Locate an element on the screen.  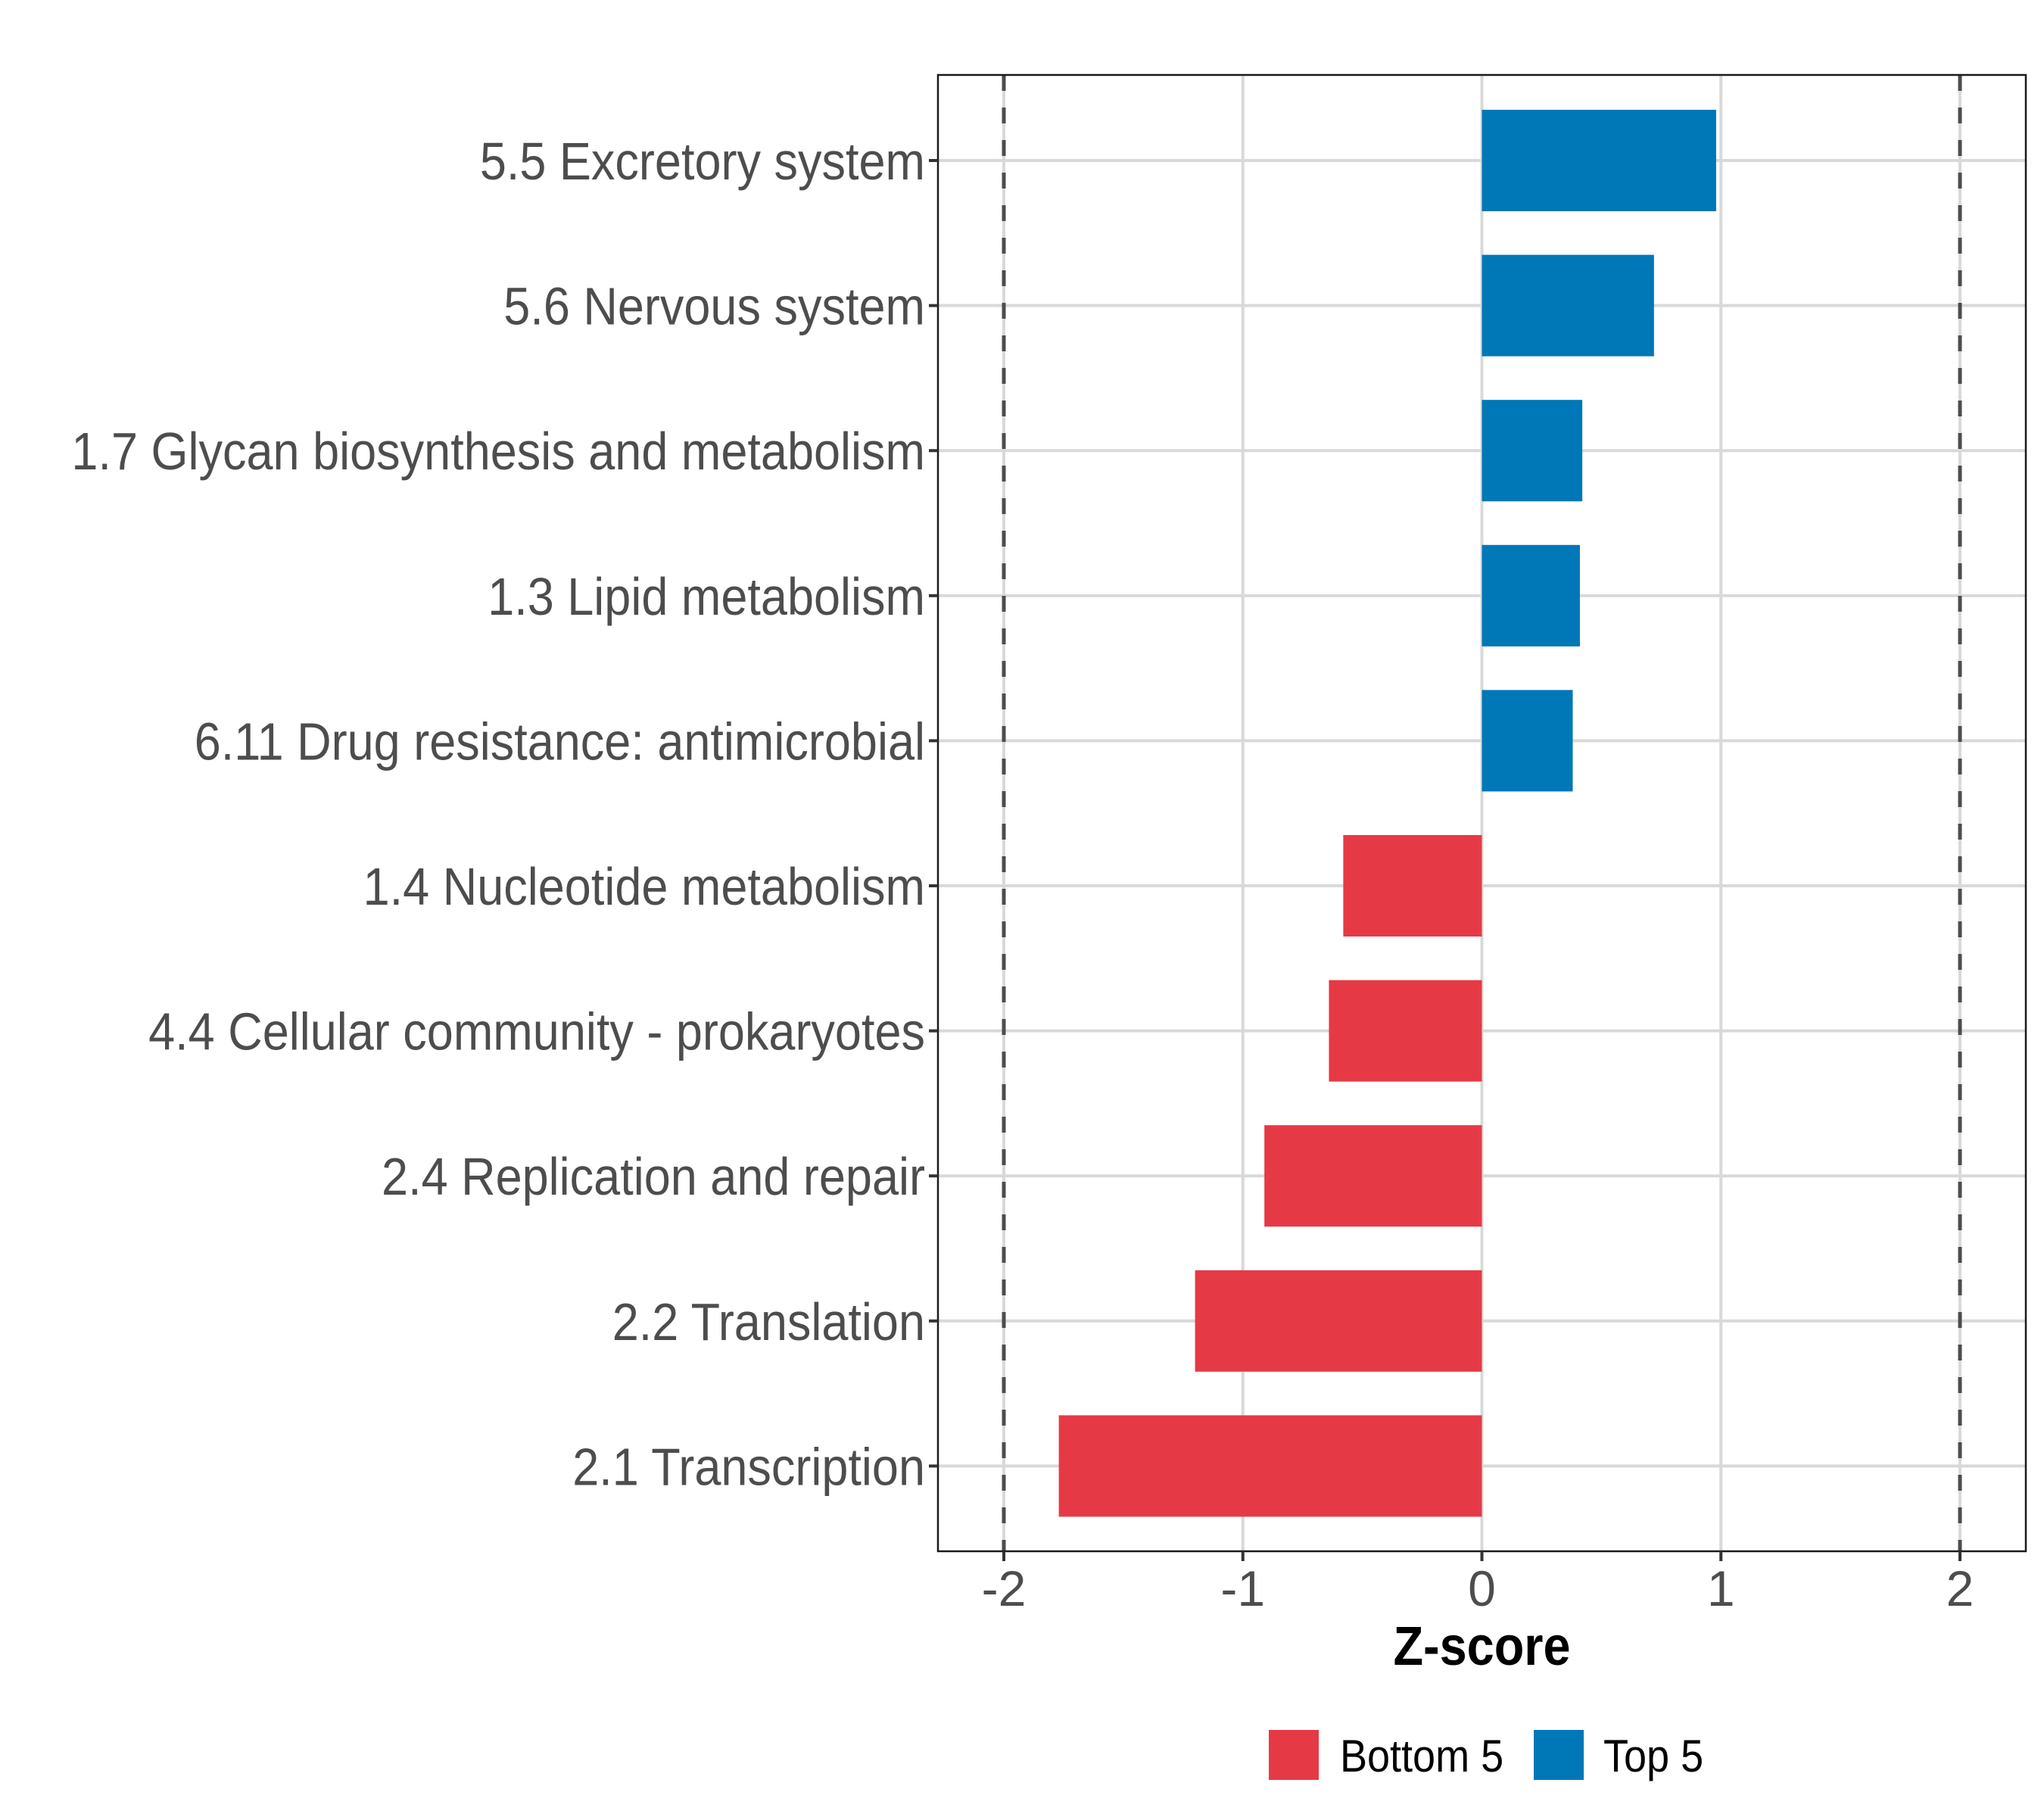
y-tick-label: 2.4 Replication and repair is located at coordinates (653, 1176).